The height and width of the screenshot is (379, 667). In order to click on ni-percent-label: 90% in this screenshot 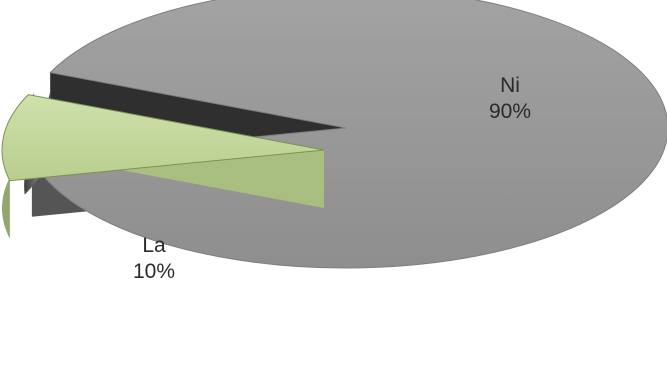, I will do `click(510, 111)`.